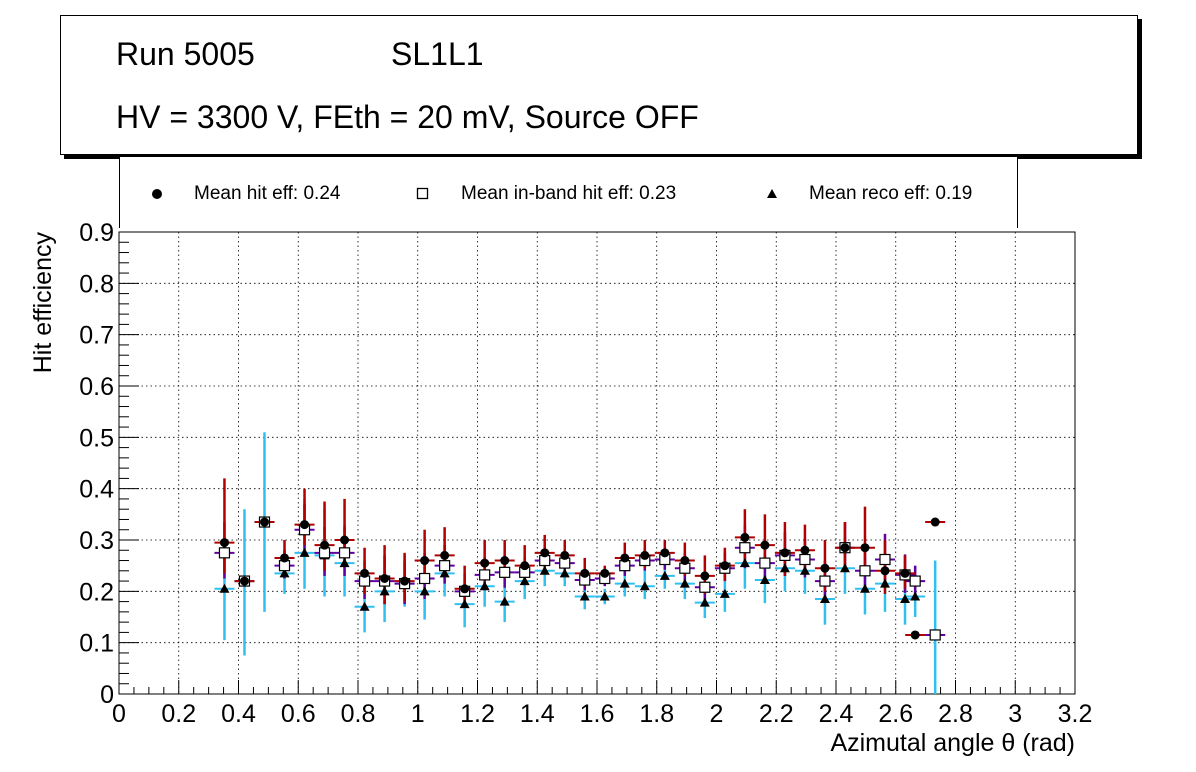  What do you see at coordinates (298, 714) in the screenshot?
I see `x-tick-label: 0.6` at bounding box center [298, 714].